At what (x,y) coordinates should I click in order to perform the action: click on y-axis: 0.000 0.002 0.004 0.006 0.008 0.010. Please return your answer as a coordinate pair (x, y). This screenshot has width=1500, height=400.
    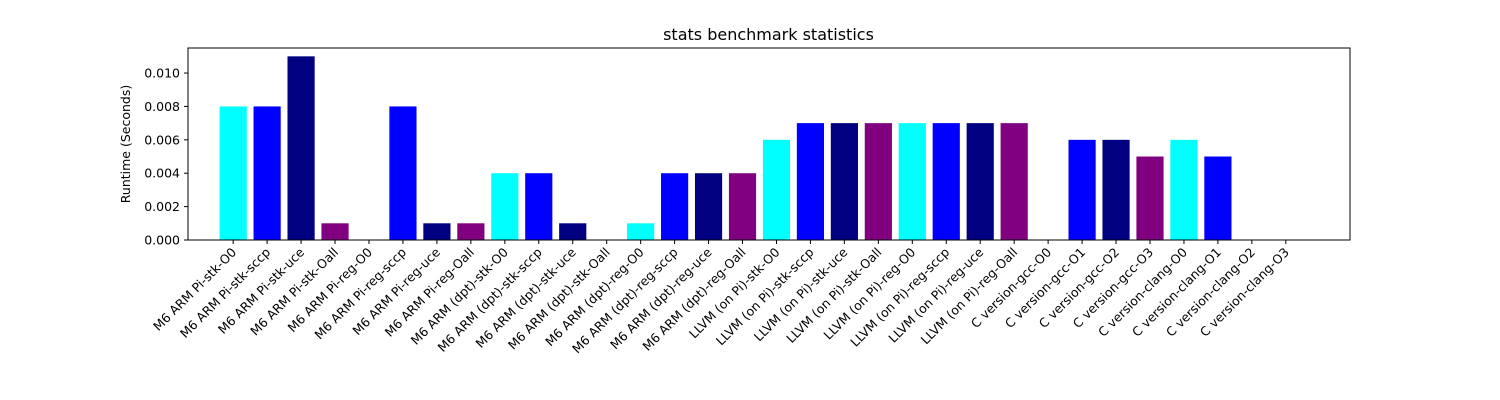
    Looking at the image, I should click on (166, 157).